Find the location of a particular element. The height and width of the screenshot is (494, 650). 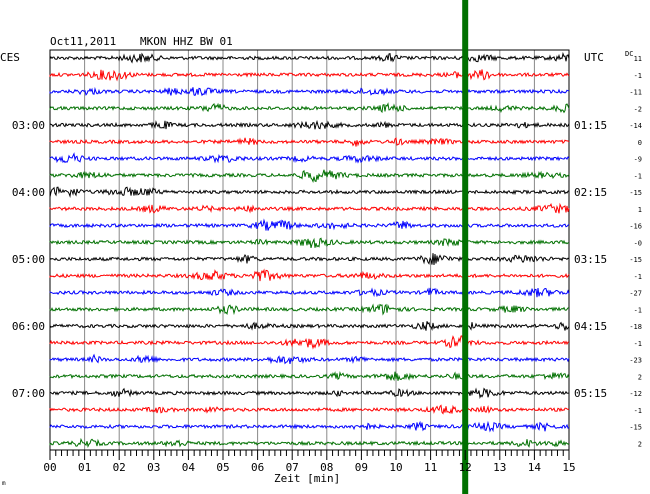

right-zone-label: UTC is located at coordinates (594, 57).